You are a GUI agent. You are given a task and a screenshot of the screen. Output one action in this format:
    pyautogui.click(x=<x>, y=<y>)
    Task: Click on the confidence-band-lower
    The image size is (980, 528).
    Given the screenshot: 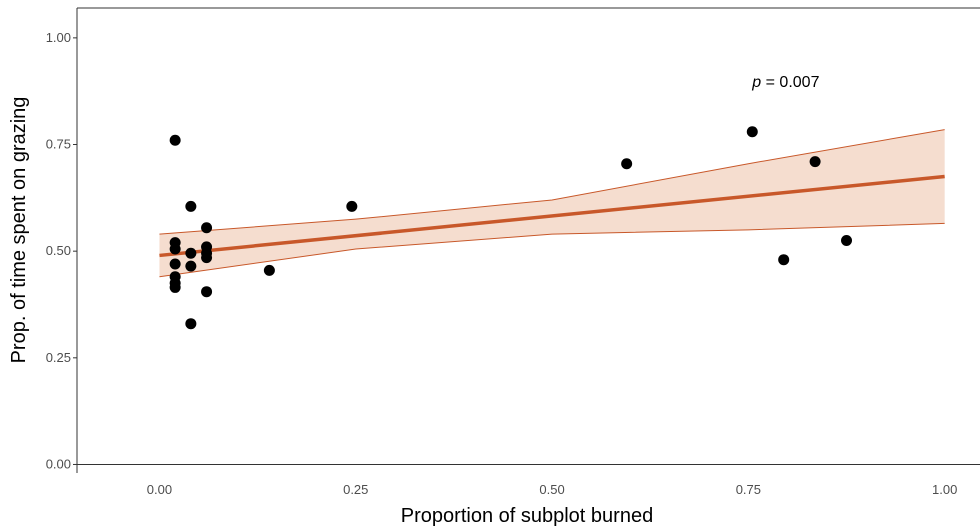 What is the action you would take?
    pyautogui.click(x=552, y=250)
    